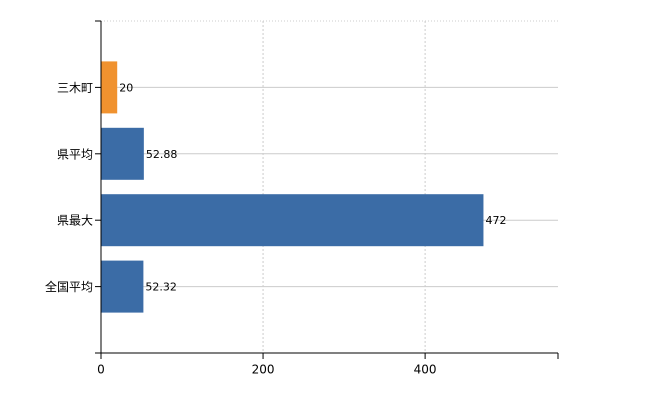 The image size is (650, 400). What do you see at coordinates (425, 370) in the screenshot?
I see `x-tick-label: 400` at bounding box center [425, 370].